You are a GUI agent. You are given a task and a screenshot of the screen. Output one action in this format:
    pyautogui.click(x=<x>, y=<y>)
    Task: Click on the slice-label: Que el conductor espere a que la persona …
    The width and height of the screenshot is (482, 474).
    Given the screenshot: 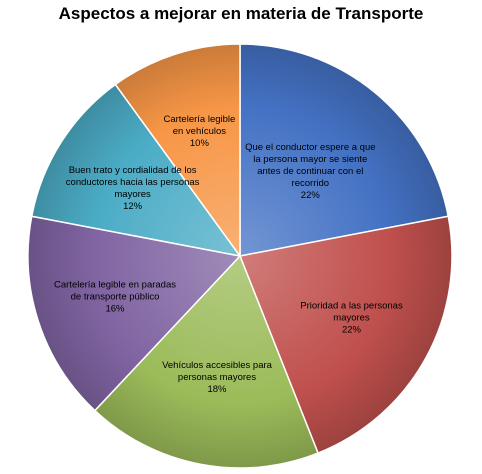 What is the action you would take?
    pyautogui.click(x=310, y=171)
    